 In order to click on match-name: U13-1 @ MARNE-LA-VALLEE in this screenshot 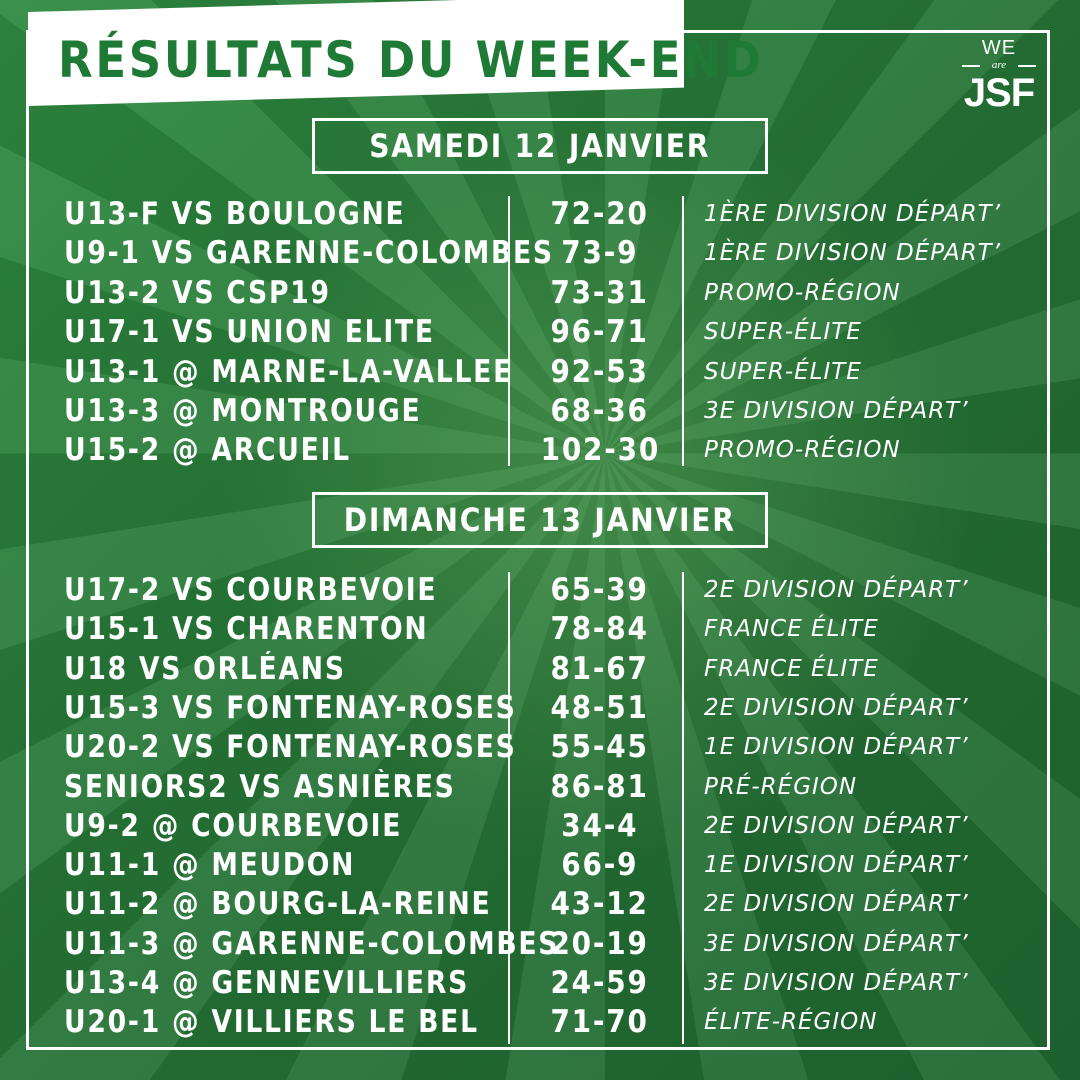, I will do `click(289, 371)`.